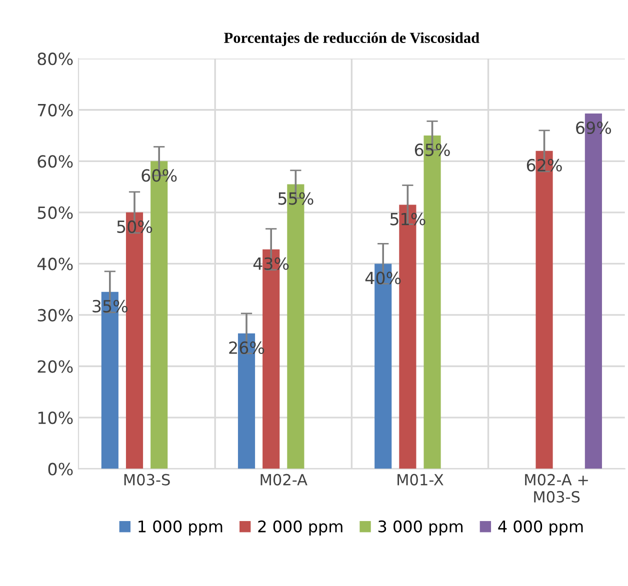 The height and width of the screenshot is (586, 628). What do you see at coordinates (246, 347) in the screenshot?
I see `data-label: 26%` at bounding box center [246, 347].